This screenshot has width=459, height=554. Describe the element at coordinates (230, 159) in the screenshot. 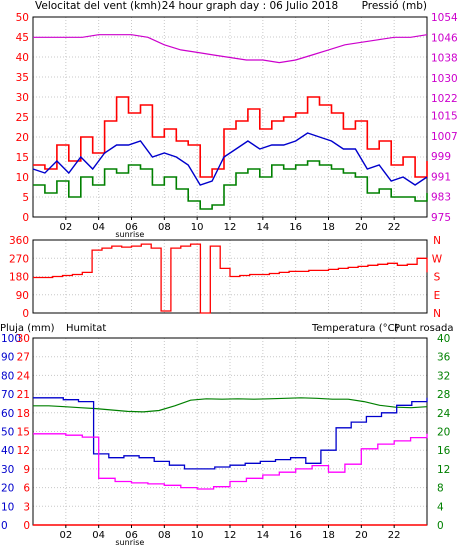

I see `wind-avg-series-line` at that location.